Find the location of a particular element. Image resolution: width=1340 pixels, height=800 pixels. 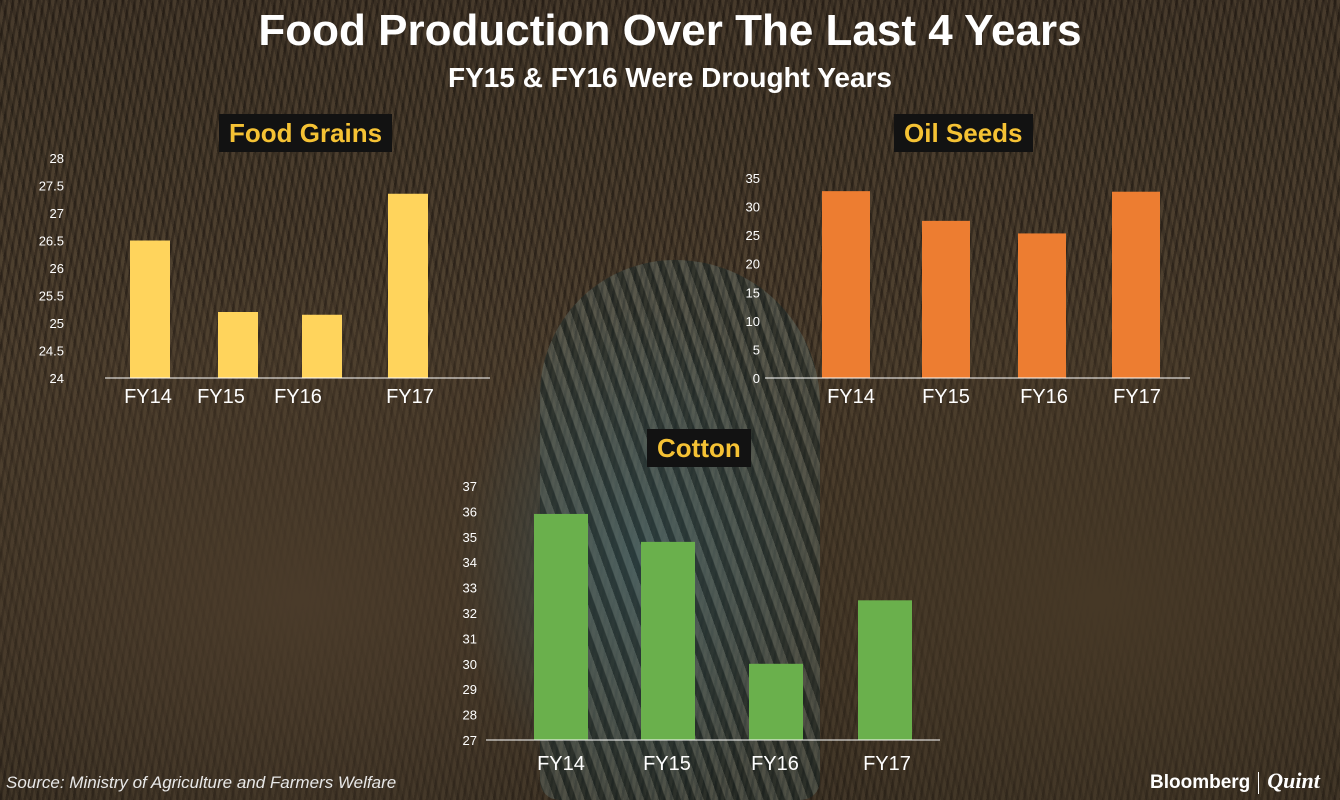

bloomberg-quint-logo: Bloomberg Quint is located at coordinates (1235, 781).